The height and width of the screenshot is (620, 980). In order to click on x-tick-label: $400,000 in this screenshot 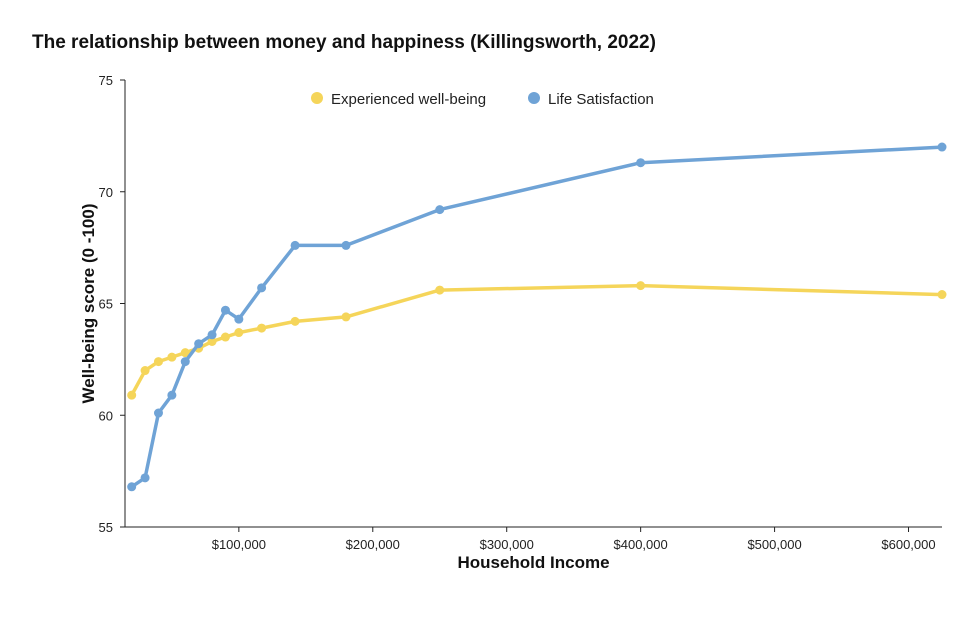, I will do `click(641, 544)`.